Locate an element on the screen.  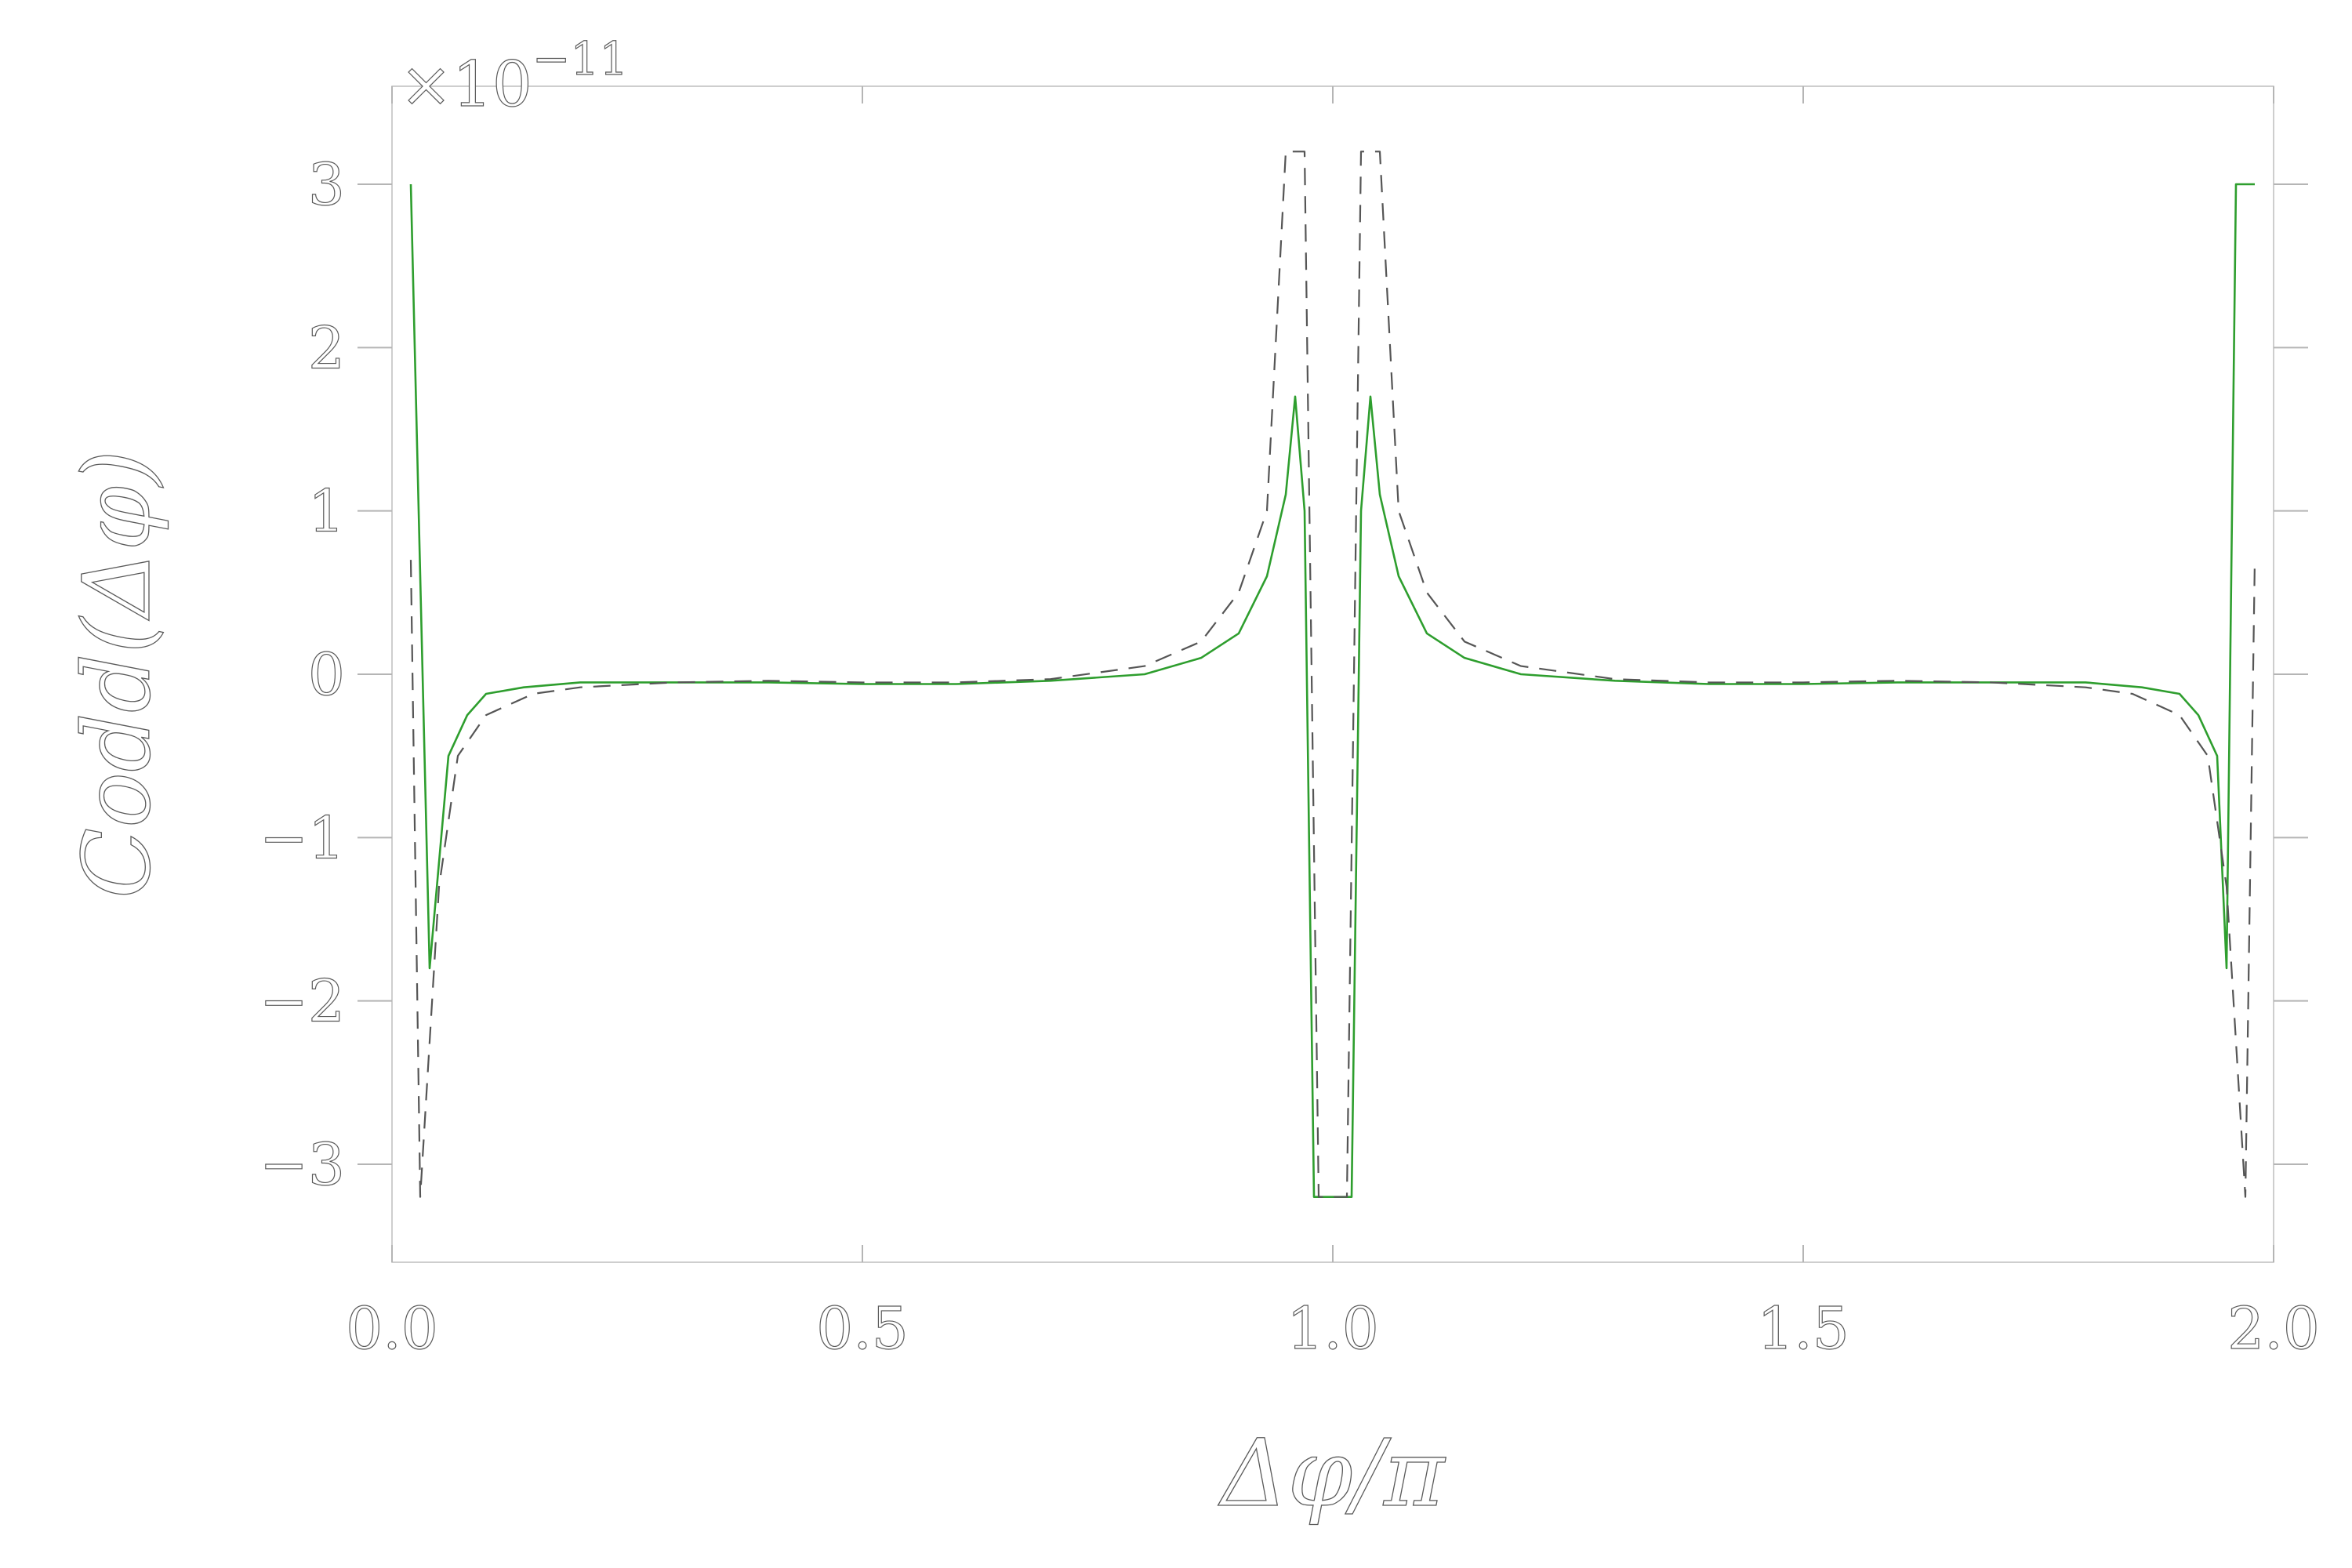
y-tick-label: 1 is located at coordinates (326, 512).